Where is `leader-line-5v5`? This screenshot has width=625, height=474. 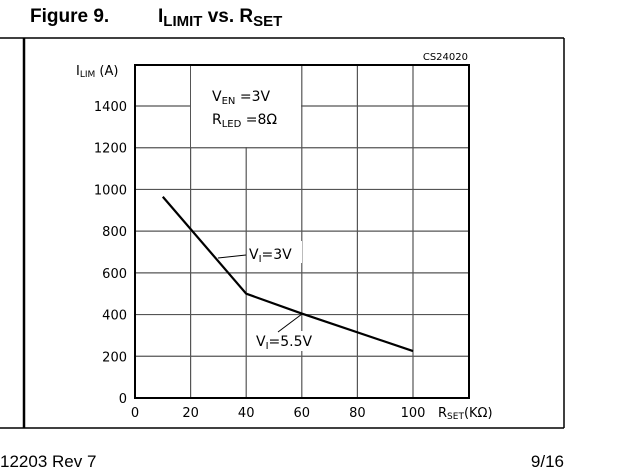
leader-line-5v5 is located at coordinates (290, 323).